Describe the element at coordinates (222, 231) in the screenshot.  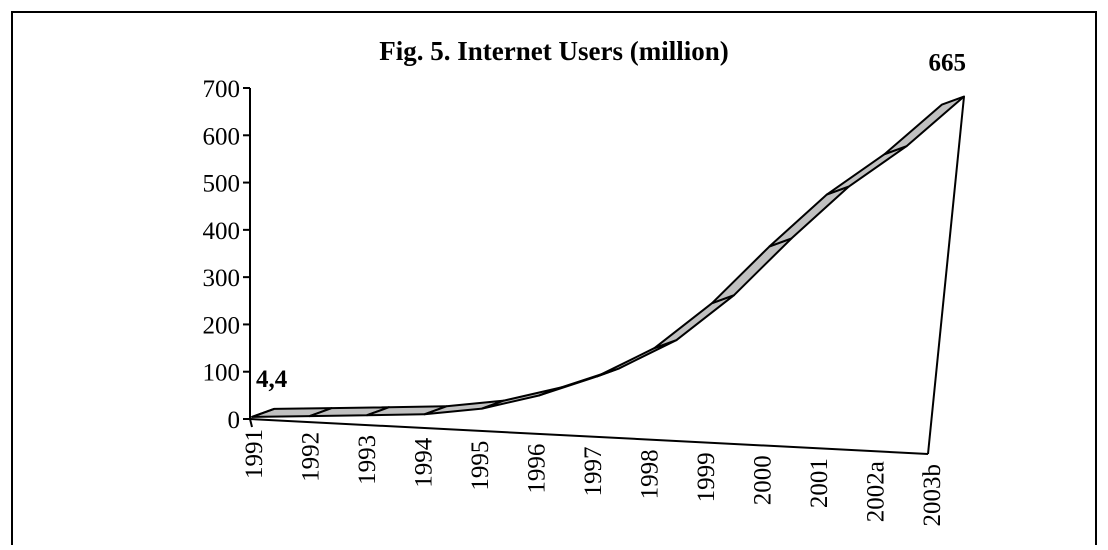
I see `y-tick-label: 400` at that location.